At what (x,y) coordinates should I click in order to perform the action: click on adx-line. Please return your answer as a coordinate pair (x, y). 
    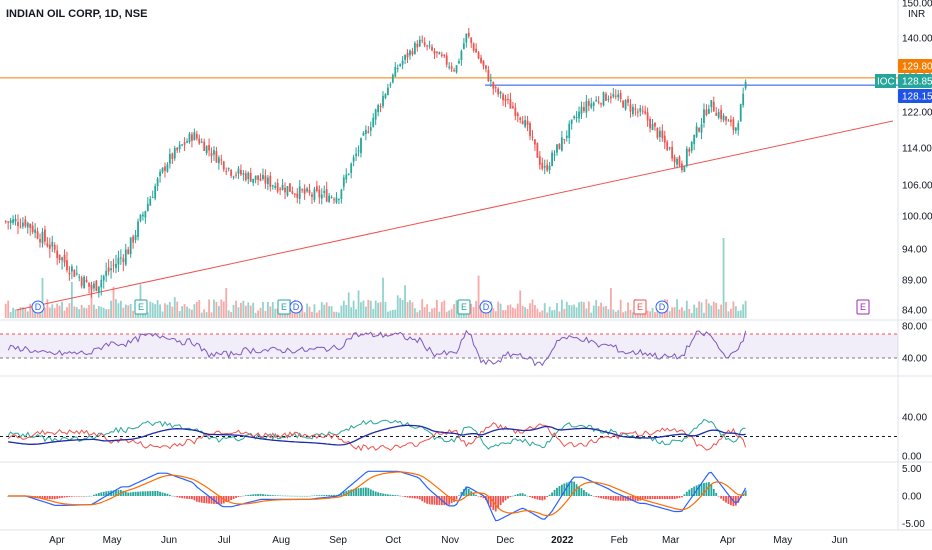
    Looking at the image, I should click on (377, 435).